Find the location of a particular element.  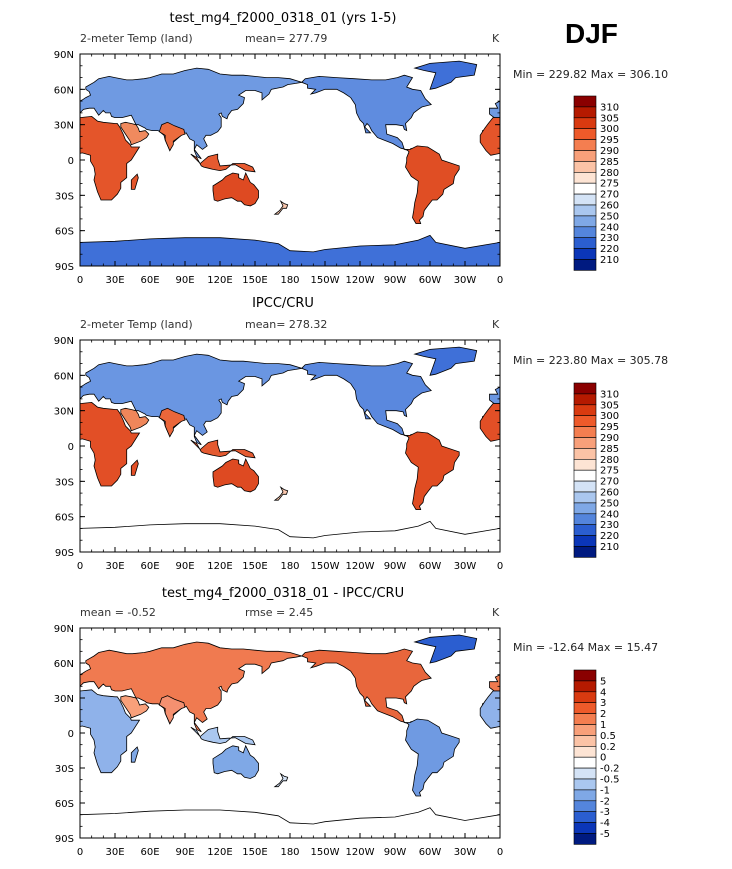

colorbar-label: 240 is located at coordinates (609, 514).